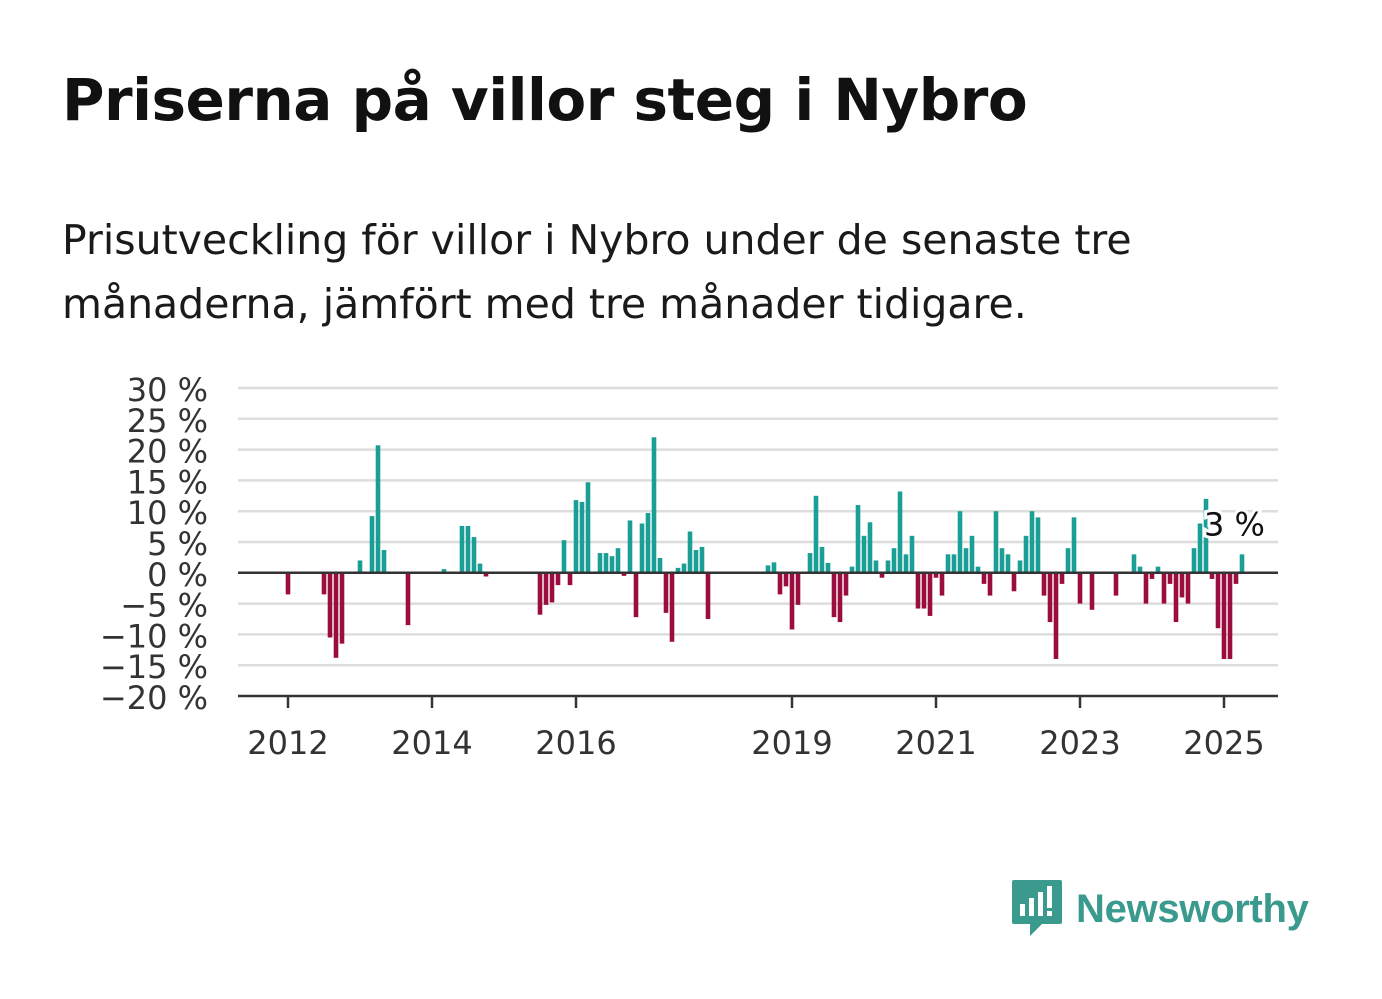  What do you see at coordinates (1037, 908) in the screenshot?
I see `newsworthy-logo-icon` at bounding box center [1037, 908].